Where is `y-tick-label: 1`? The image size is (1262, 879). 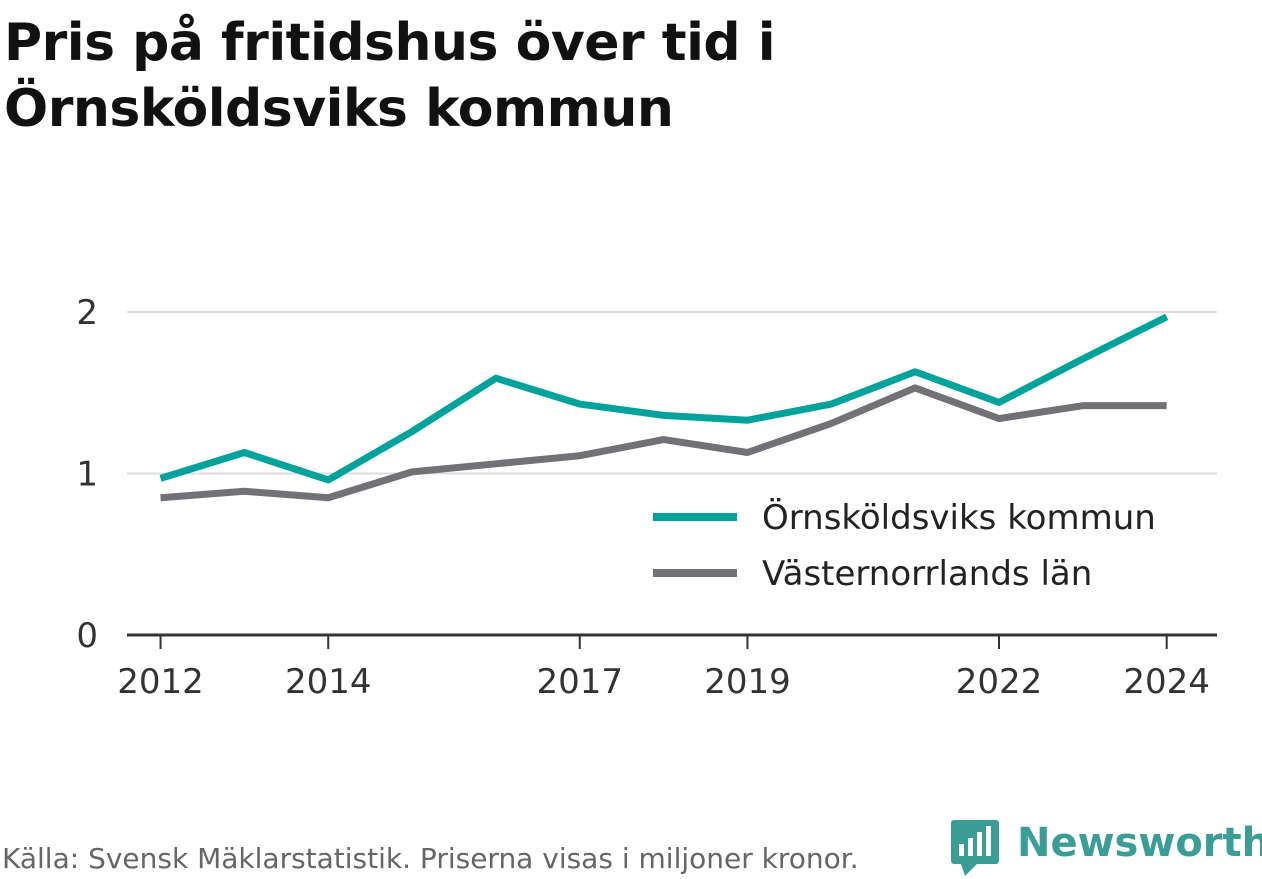
y-tick-label: 1 is located at coordinates (87, 475).